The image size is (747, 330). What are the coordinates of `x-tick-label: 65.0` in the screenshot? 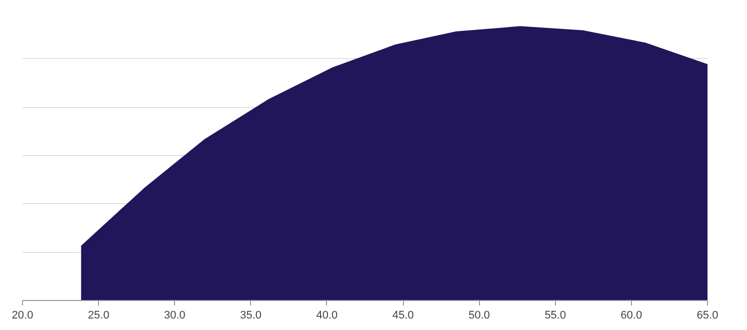 It's located at (707, 316).